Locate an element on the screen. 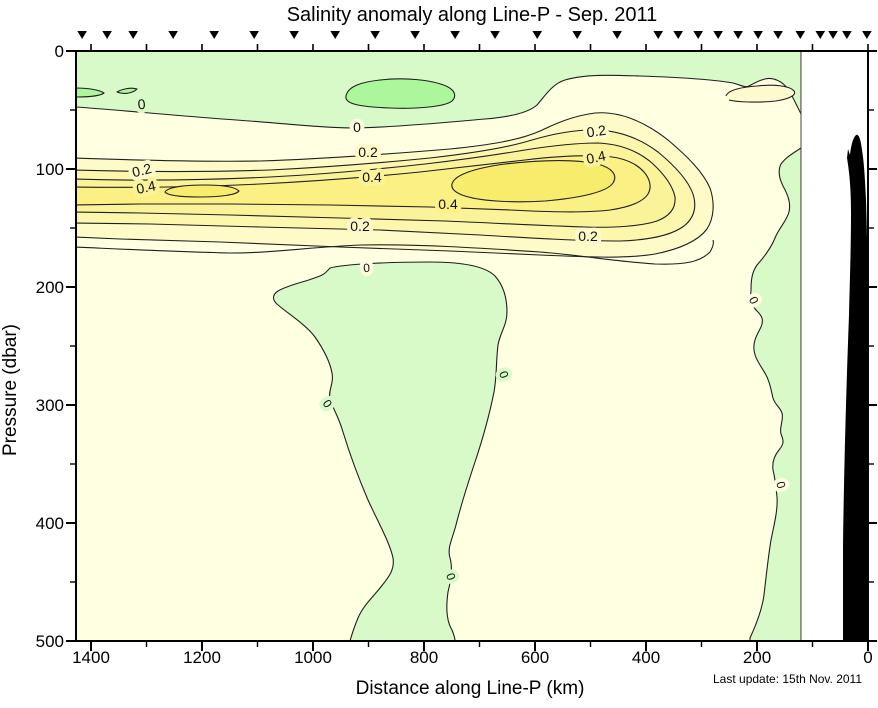 The image size is (878, 708). x-tick-label: 200 is located at coordinates (757, 657).